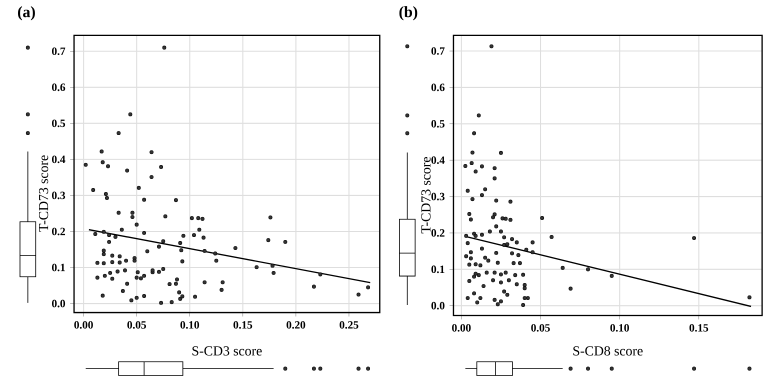  I want to click on x-axis-title: S-CD3 score, so click(227, 351).